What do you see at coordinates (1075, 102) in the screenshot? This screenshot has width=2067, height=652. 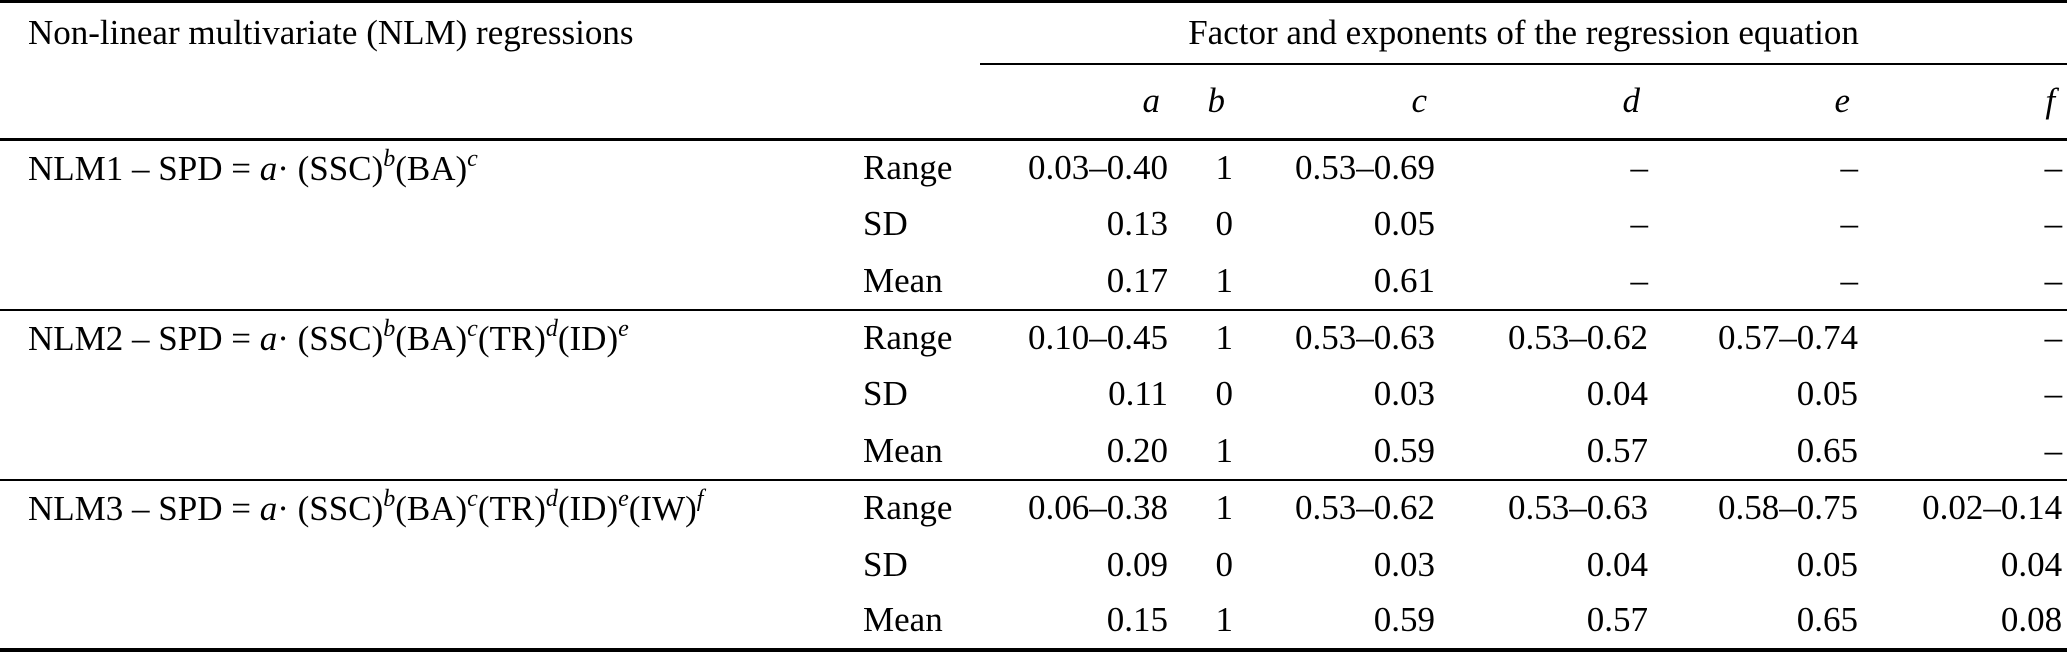 I see `column-header-a: a` at bounding box center [1075, 102].